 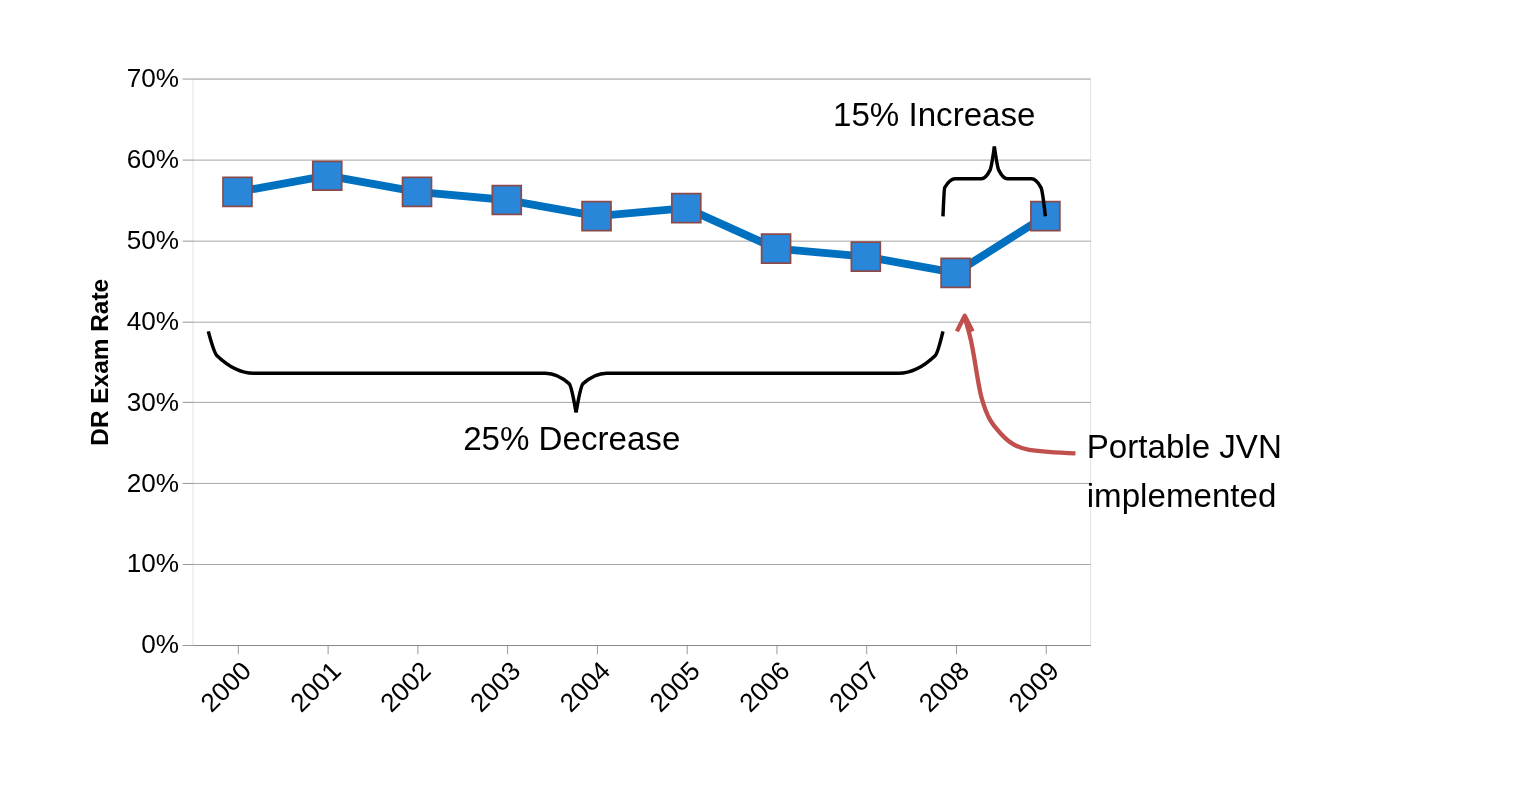 I want to click on y-tick-label: 60%, so click(x=153, y=158).